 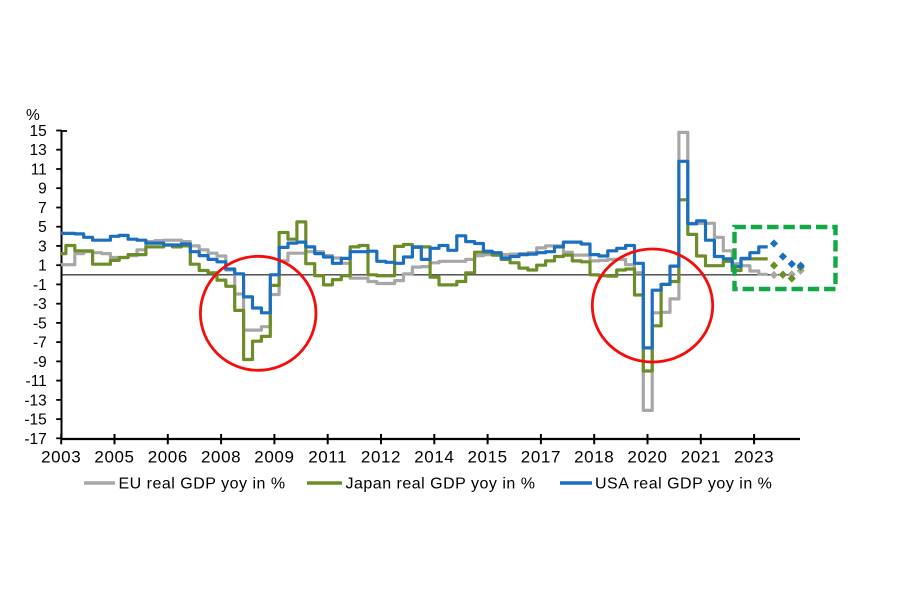 What do you see at coordinates (61, 457) in the screenshot?
I see `svg-text: 2003` at bounding box center [61, 457].